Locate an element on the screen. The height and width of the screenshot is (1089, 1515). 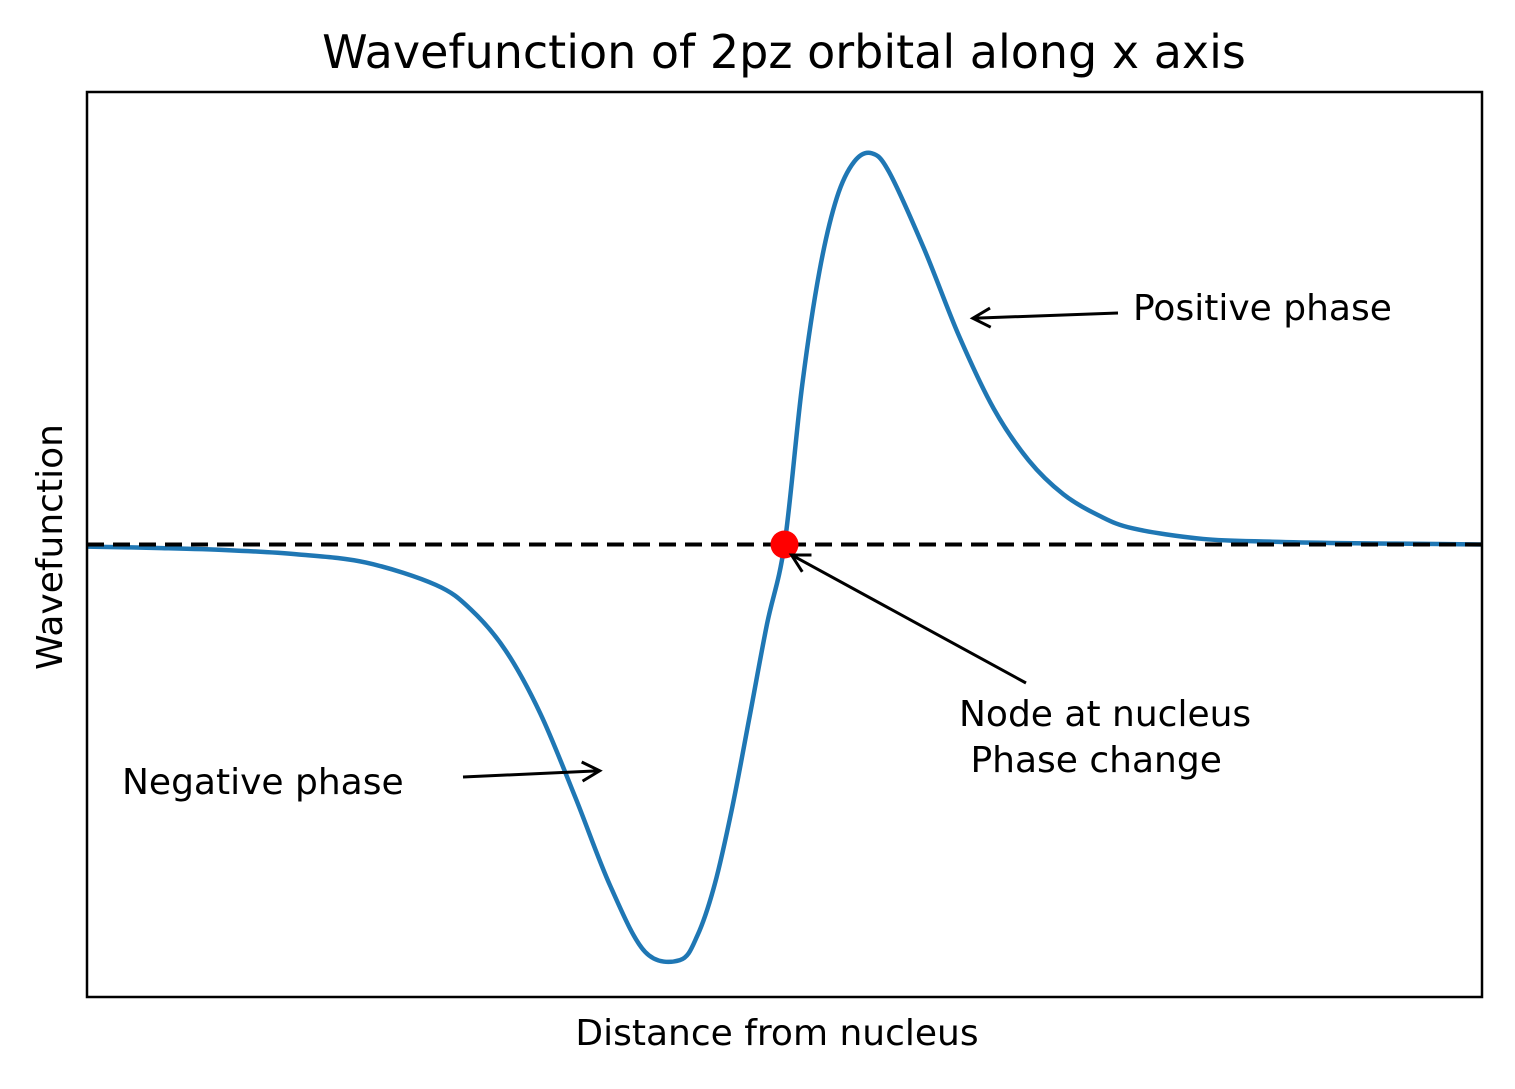
negative-phase-label: Negative phase is located at coordinates (263, 782).